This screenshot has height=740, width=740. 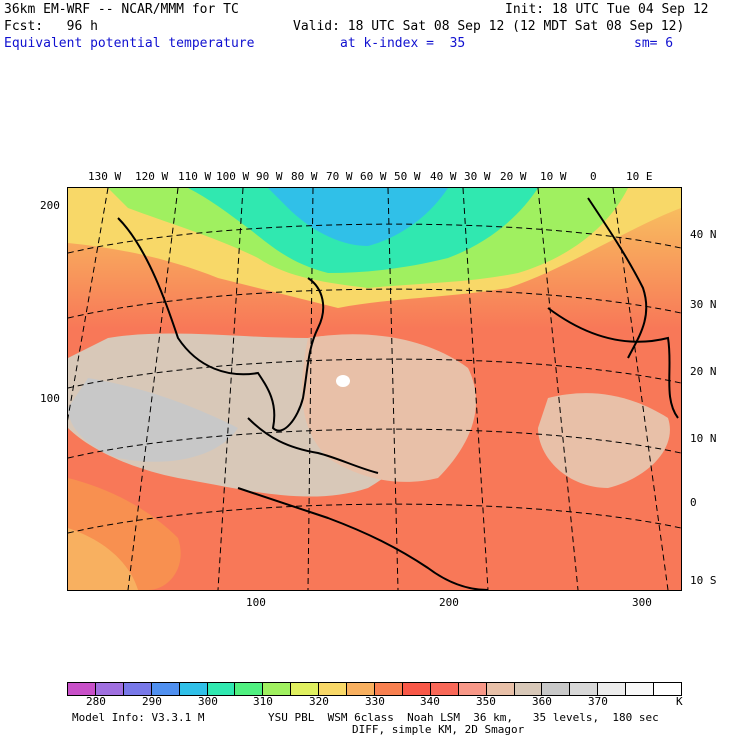 I want to click on lon-label: 70 W, so click(x=339, y=176).